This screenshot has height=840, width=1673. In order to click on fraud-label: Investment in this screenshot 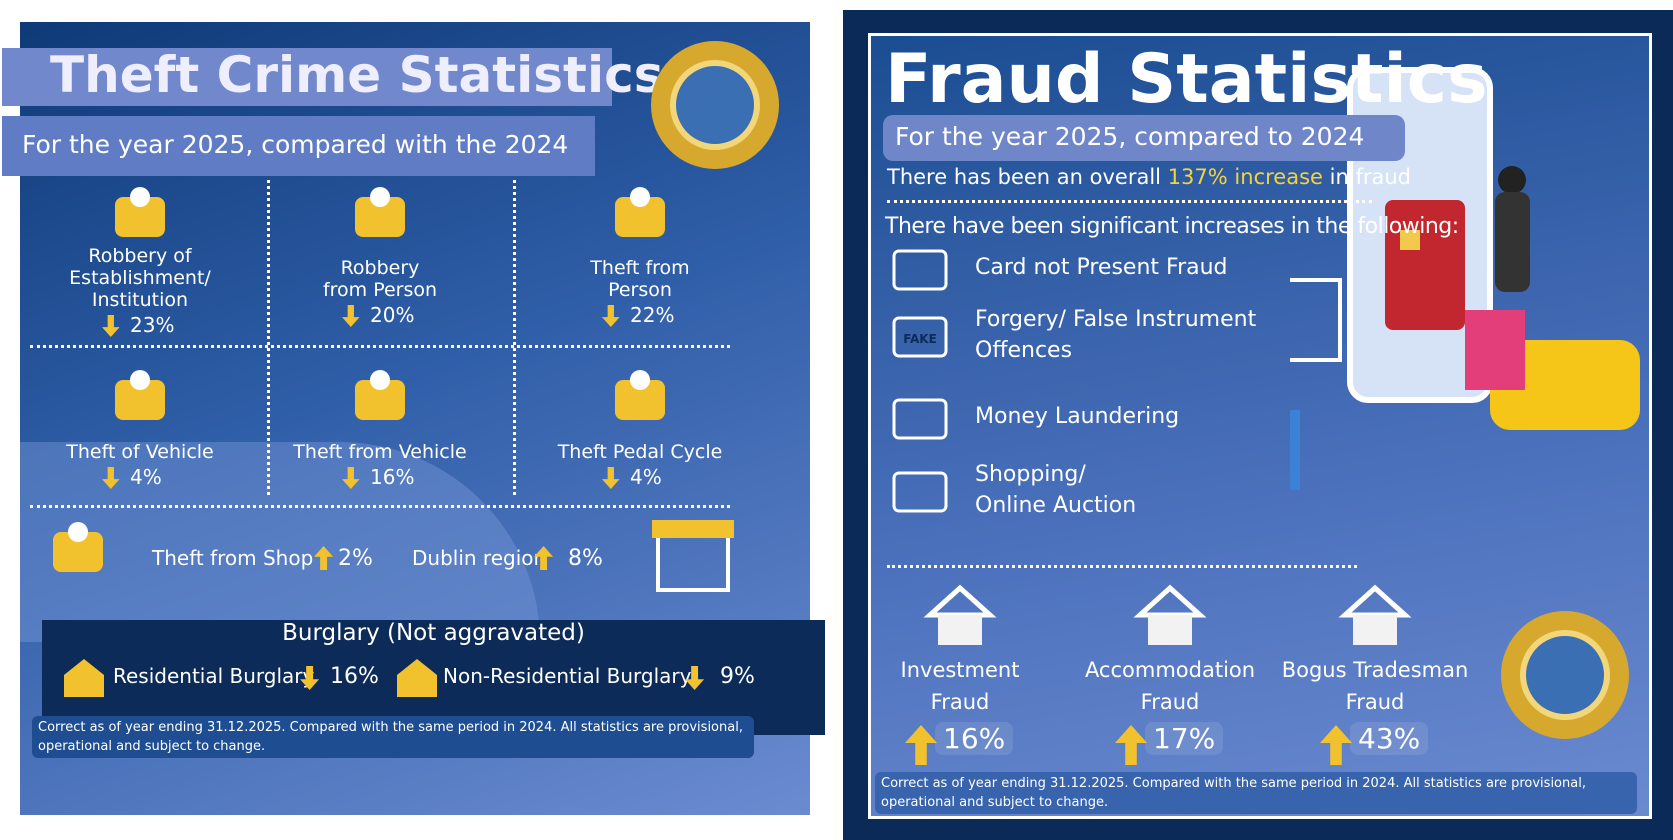, I will do `click(960, 670)`.